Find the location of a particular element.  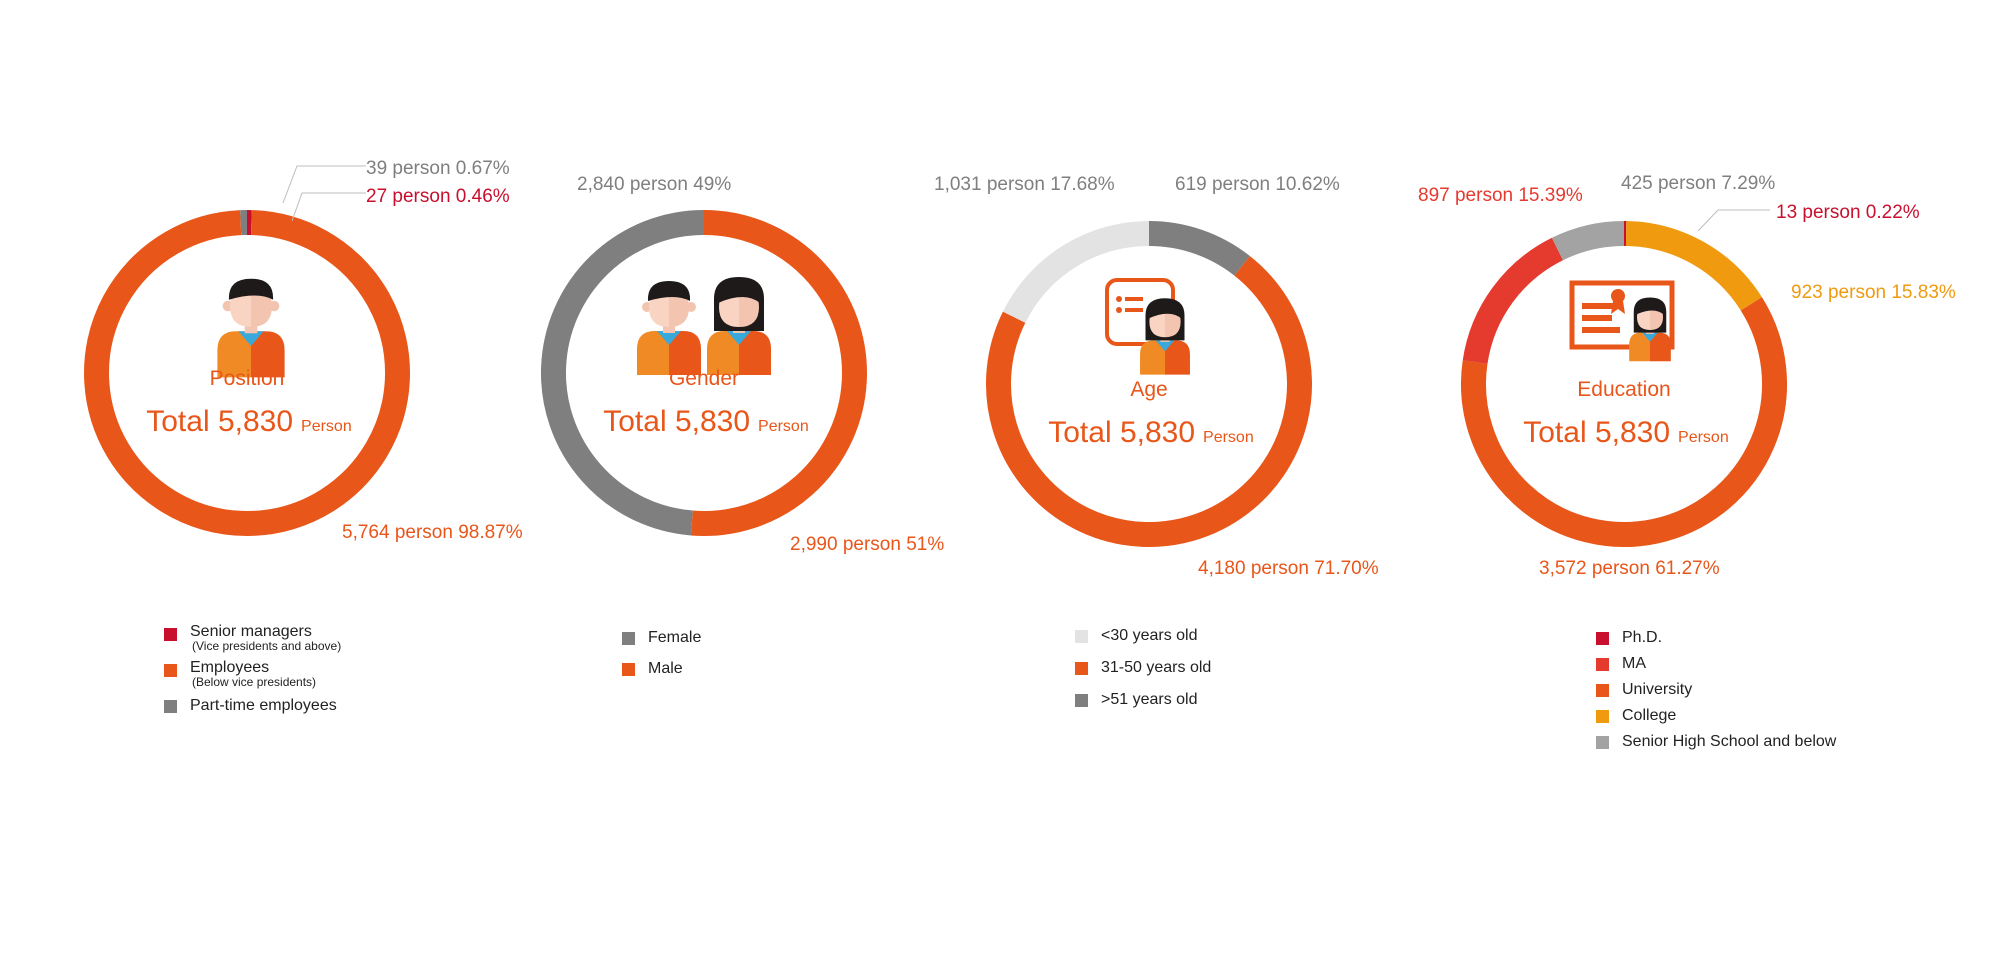

education-data-label-ma: 897 person 15.39% is located at coordinates (1500, 195).